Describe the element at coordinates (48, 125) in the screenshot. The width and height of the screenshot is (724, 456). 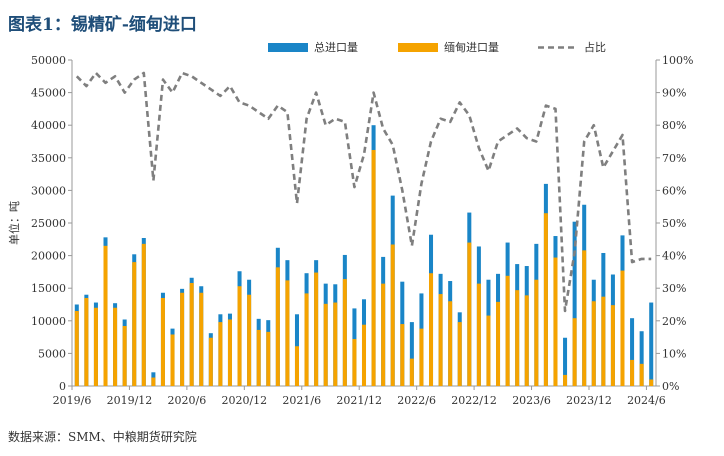
I see `y-tick-label: 40000` at that location.